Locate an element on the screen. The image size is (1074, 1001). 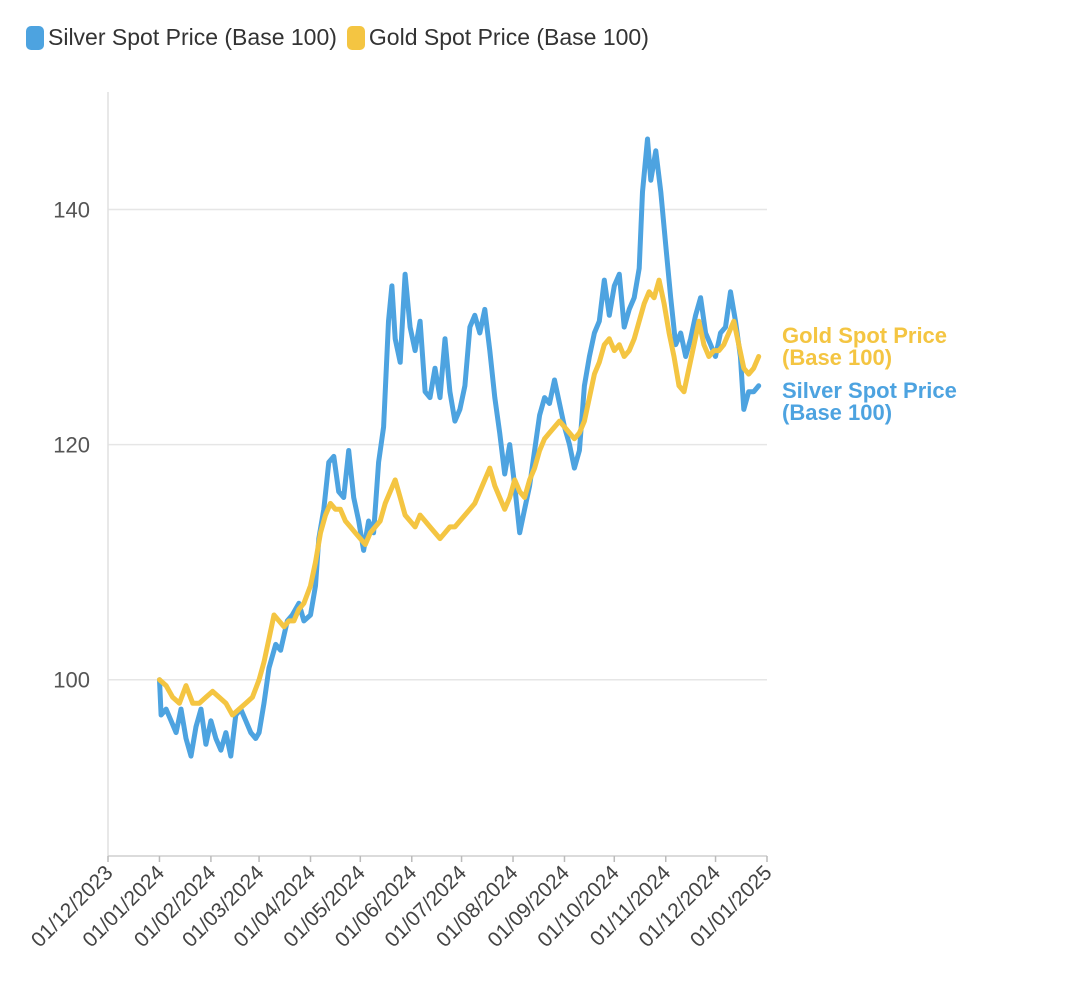
end-label-gold: Gold Spot Price (Base 100) is located at coordinates (864, 346).